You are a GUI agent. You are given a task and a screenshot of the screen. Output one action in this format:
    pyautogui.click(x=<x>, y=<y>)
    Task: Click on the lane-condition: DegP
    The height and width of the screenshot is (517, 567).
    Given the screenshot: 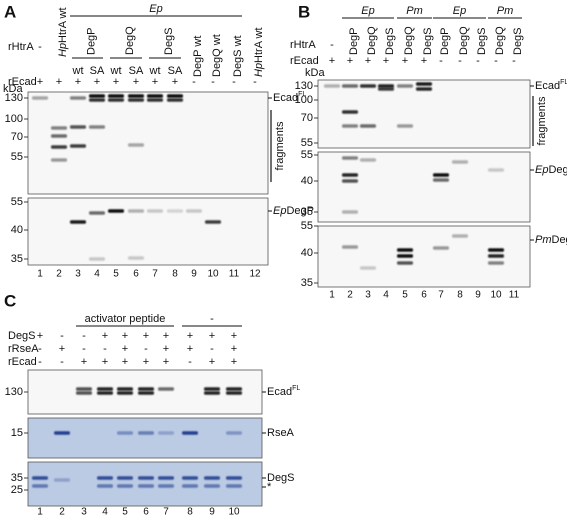 What is the action you would take?
    pyautogui.click(x=445, y=41)
    